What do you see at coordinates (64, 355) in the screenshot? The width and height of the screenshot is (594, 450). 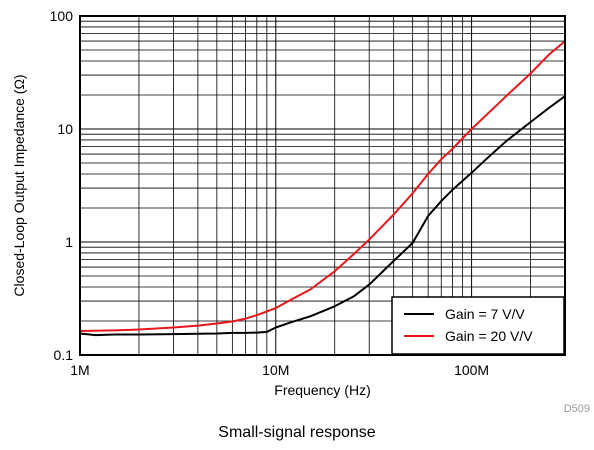 I see `y-tick-label: 0.1` at bounding box center [64, 355].